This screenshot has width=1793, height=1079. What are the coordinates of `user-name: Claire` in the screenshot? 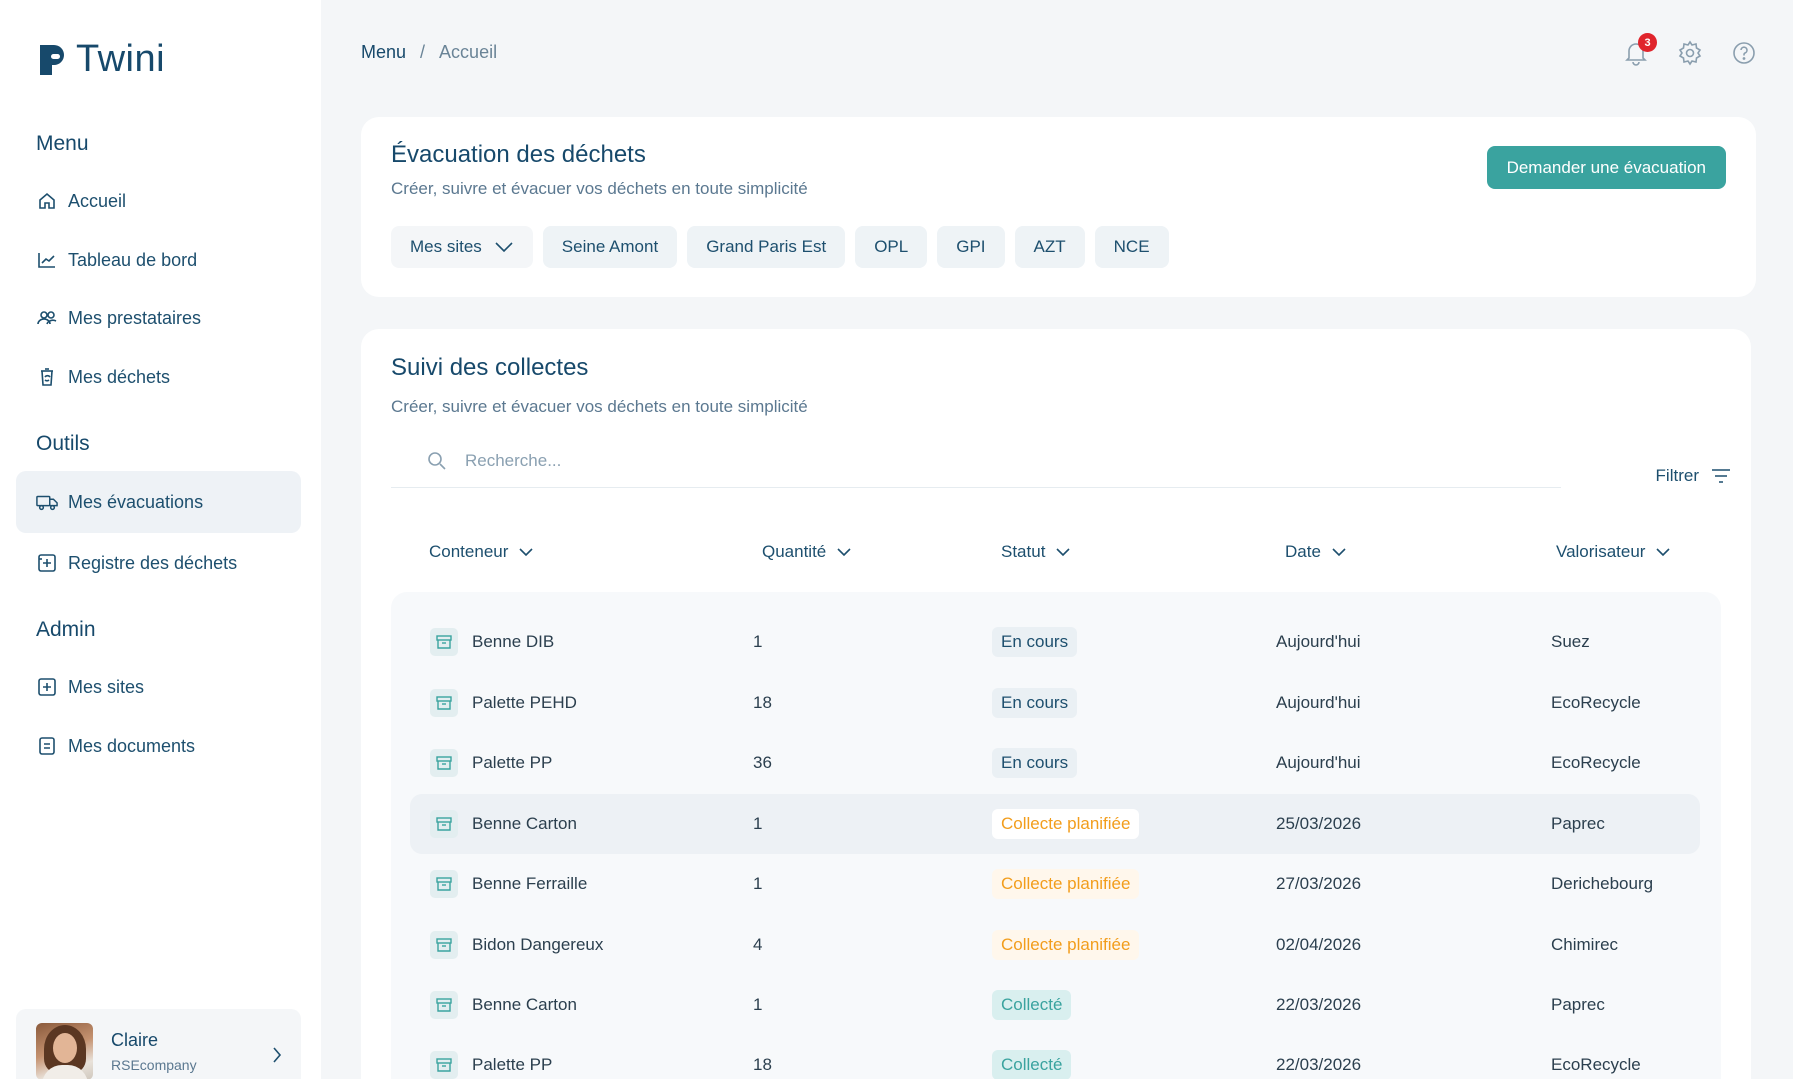 It's located at (135, 1040).